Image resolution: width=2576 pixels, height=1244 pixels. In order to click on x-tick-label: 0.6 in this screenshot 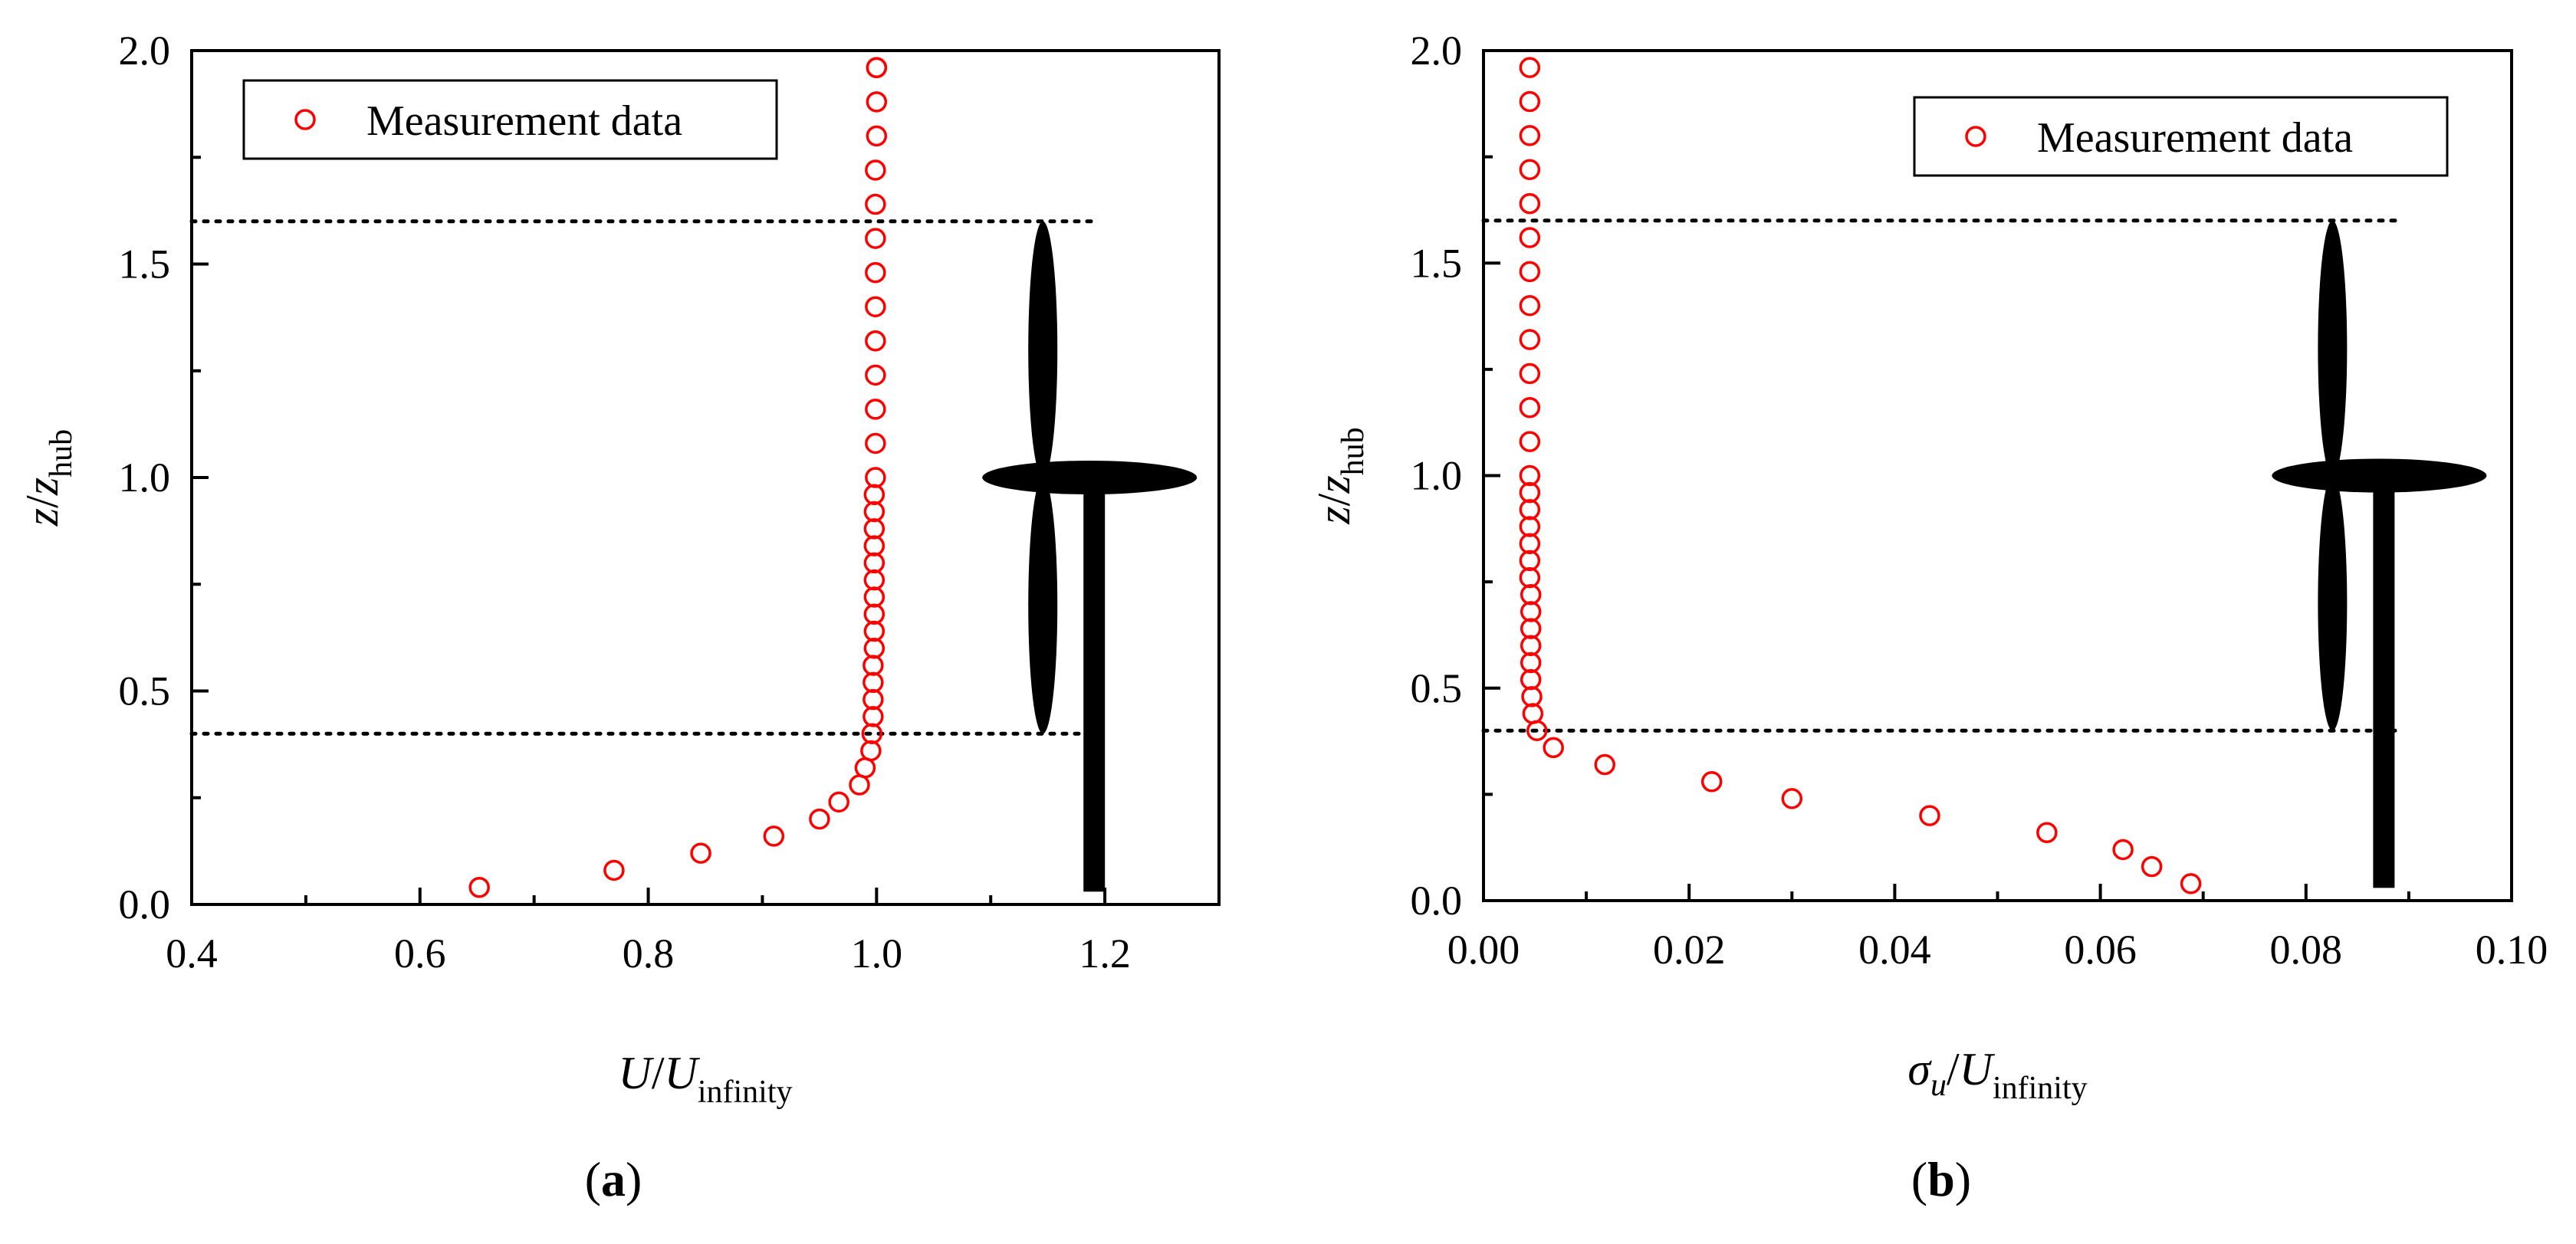, I will do `click(420, 953)`.